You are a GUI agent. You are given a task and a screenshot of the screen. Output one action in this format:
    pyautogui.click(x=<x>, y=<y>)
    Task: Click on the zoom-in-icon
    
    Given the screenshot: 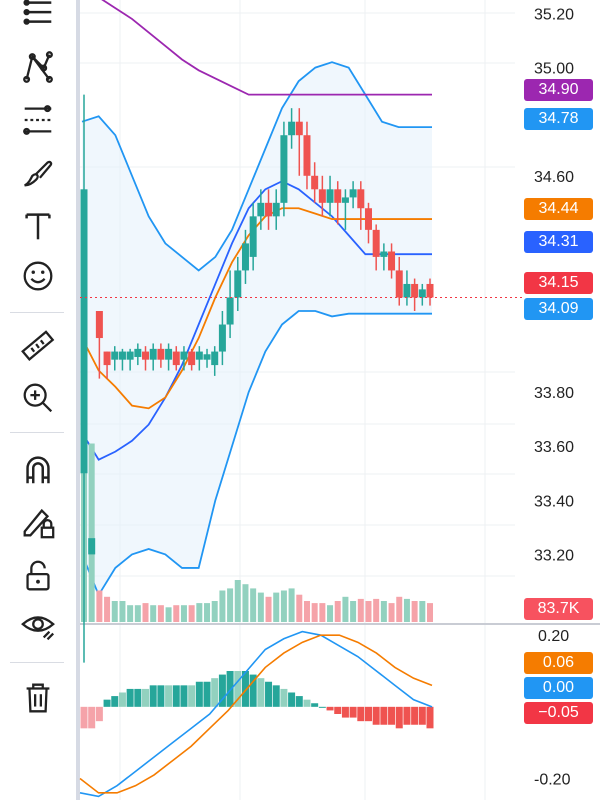 What is the action you would take?
    pyautogui.click(x=38, y=398)
    